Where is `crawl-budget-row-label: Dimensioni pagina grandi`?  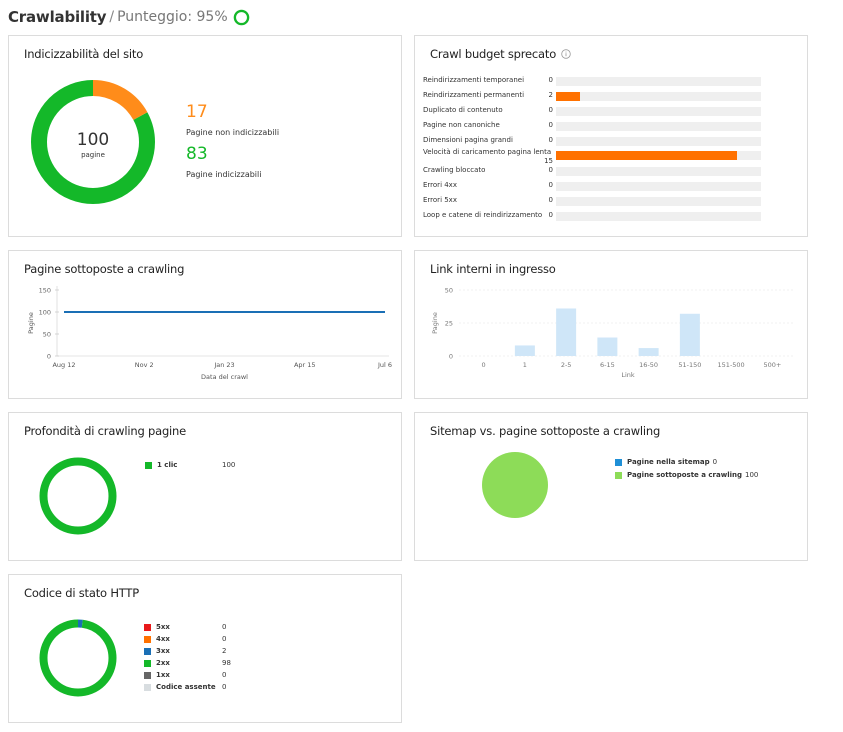
crawl-budget-row-label: Dimensioni pagina grandi is located at coordinates (468, 140).